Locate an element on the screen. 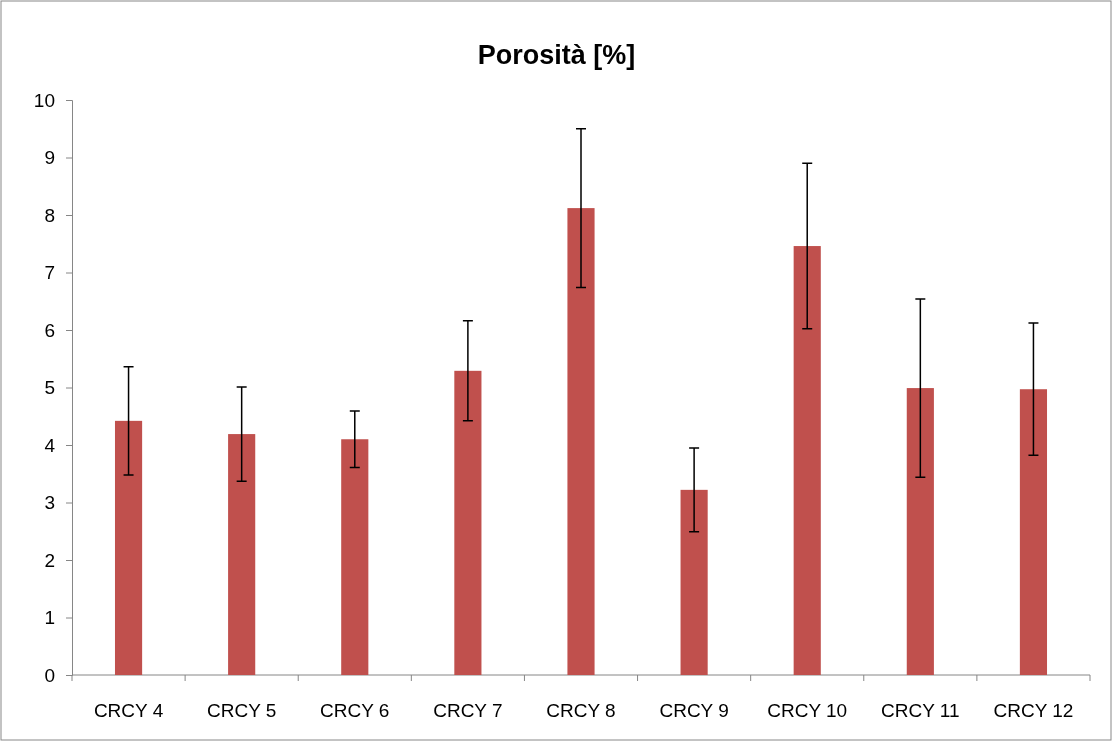 The height and width of the screenshot is (742, 1113). y-tick-label: 3 is located at coordinates (49, 503).